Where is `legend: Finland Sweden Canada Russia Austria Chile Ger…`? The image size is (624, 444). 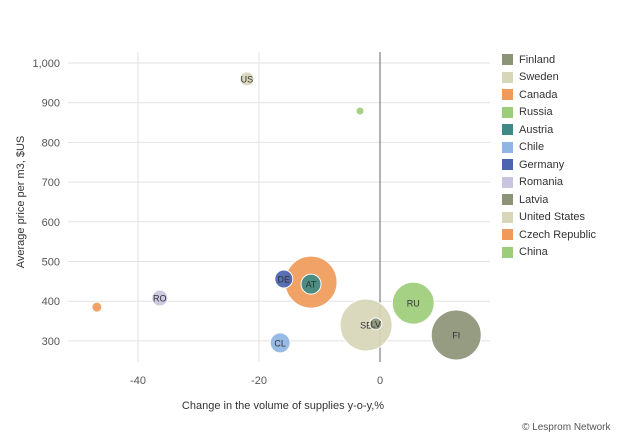 legend: Finland Sweden Canada Russia Austria Chile Ger… is located at coordinates (549, 156).